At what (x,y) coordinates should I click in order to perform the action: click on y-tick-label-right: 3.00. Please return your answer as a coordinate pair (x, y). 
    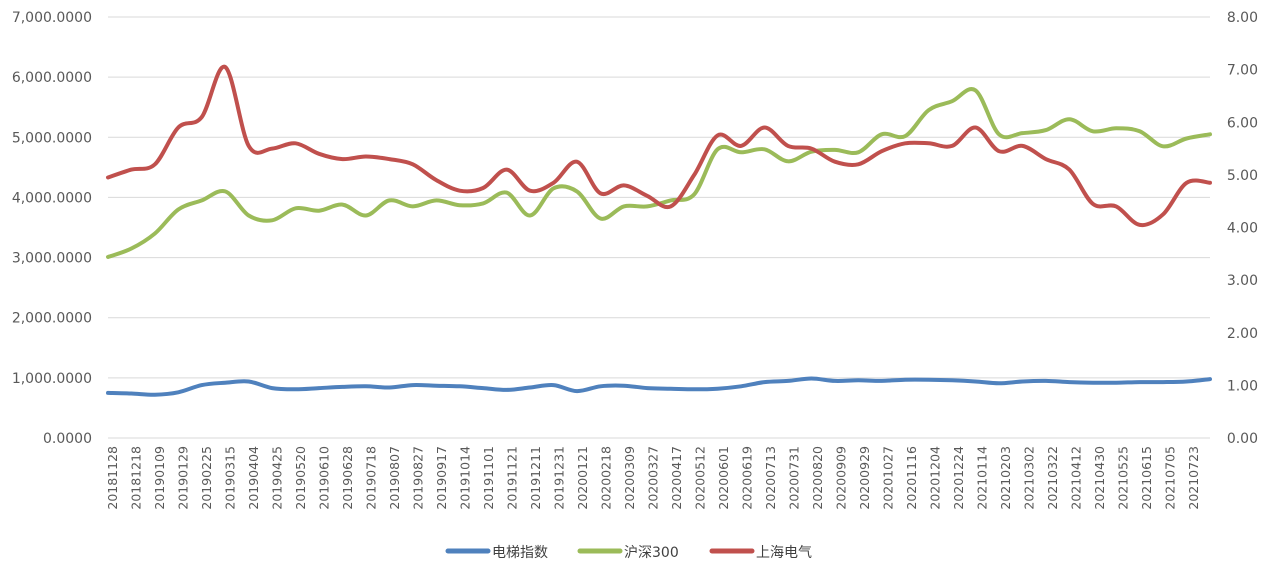
    Looking at the image, I should click on (1242, 281).